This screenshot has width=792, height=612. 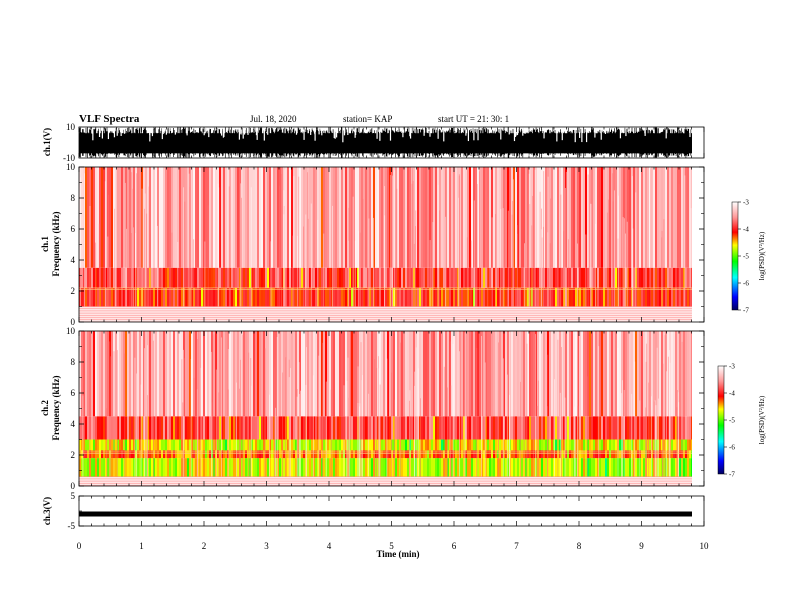 I want to click on figure-title: VLF Spectra, so click(x=109, y=119).